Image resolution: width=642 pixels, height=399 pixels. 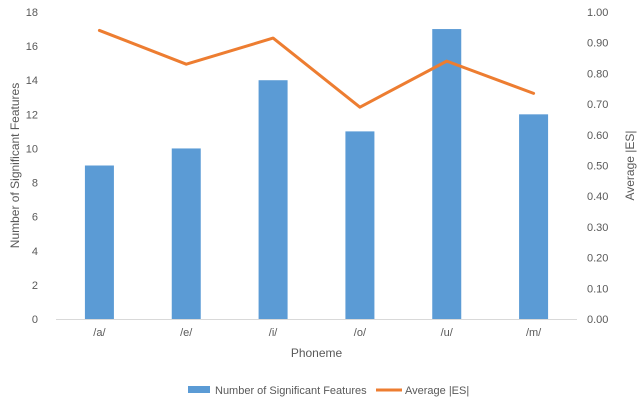 I want to click on x-tick-label: /e/, so click(x=186, y=333).